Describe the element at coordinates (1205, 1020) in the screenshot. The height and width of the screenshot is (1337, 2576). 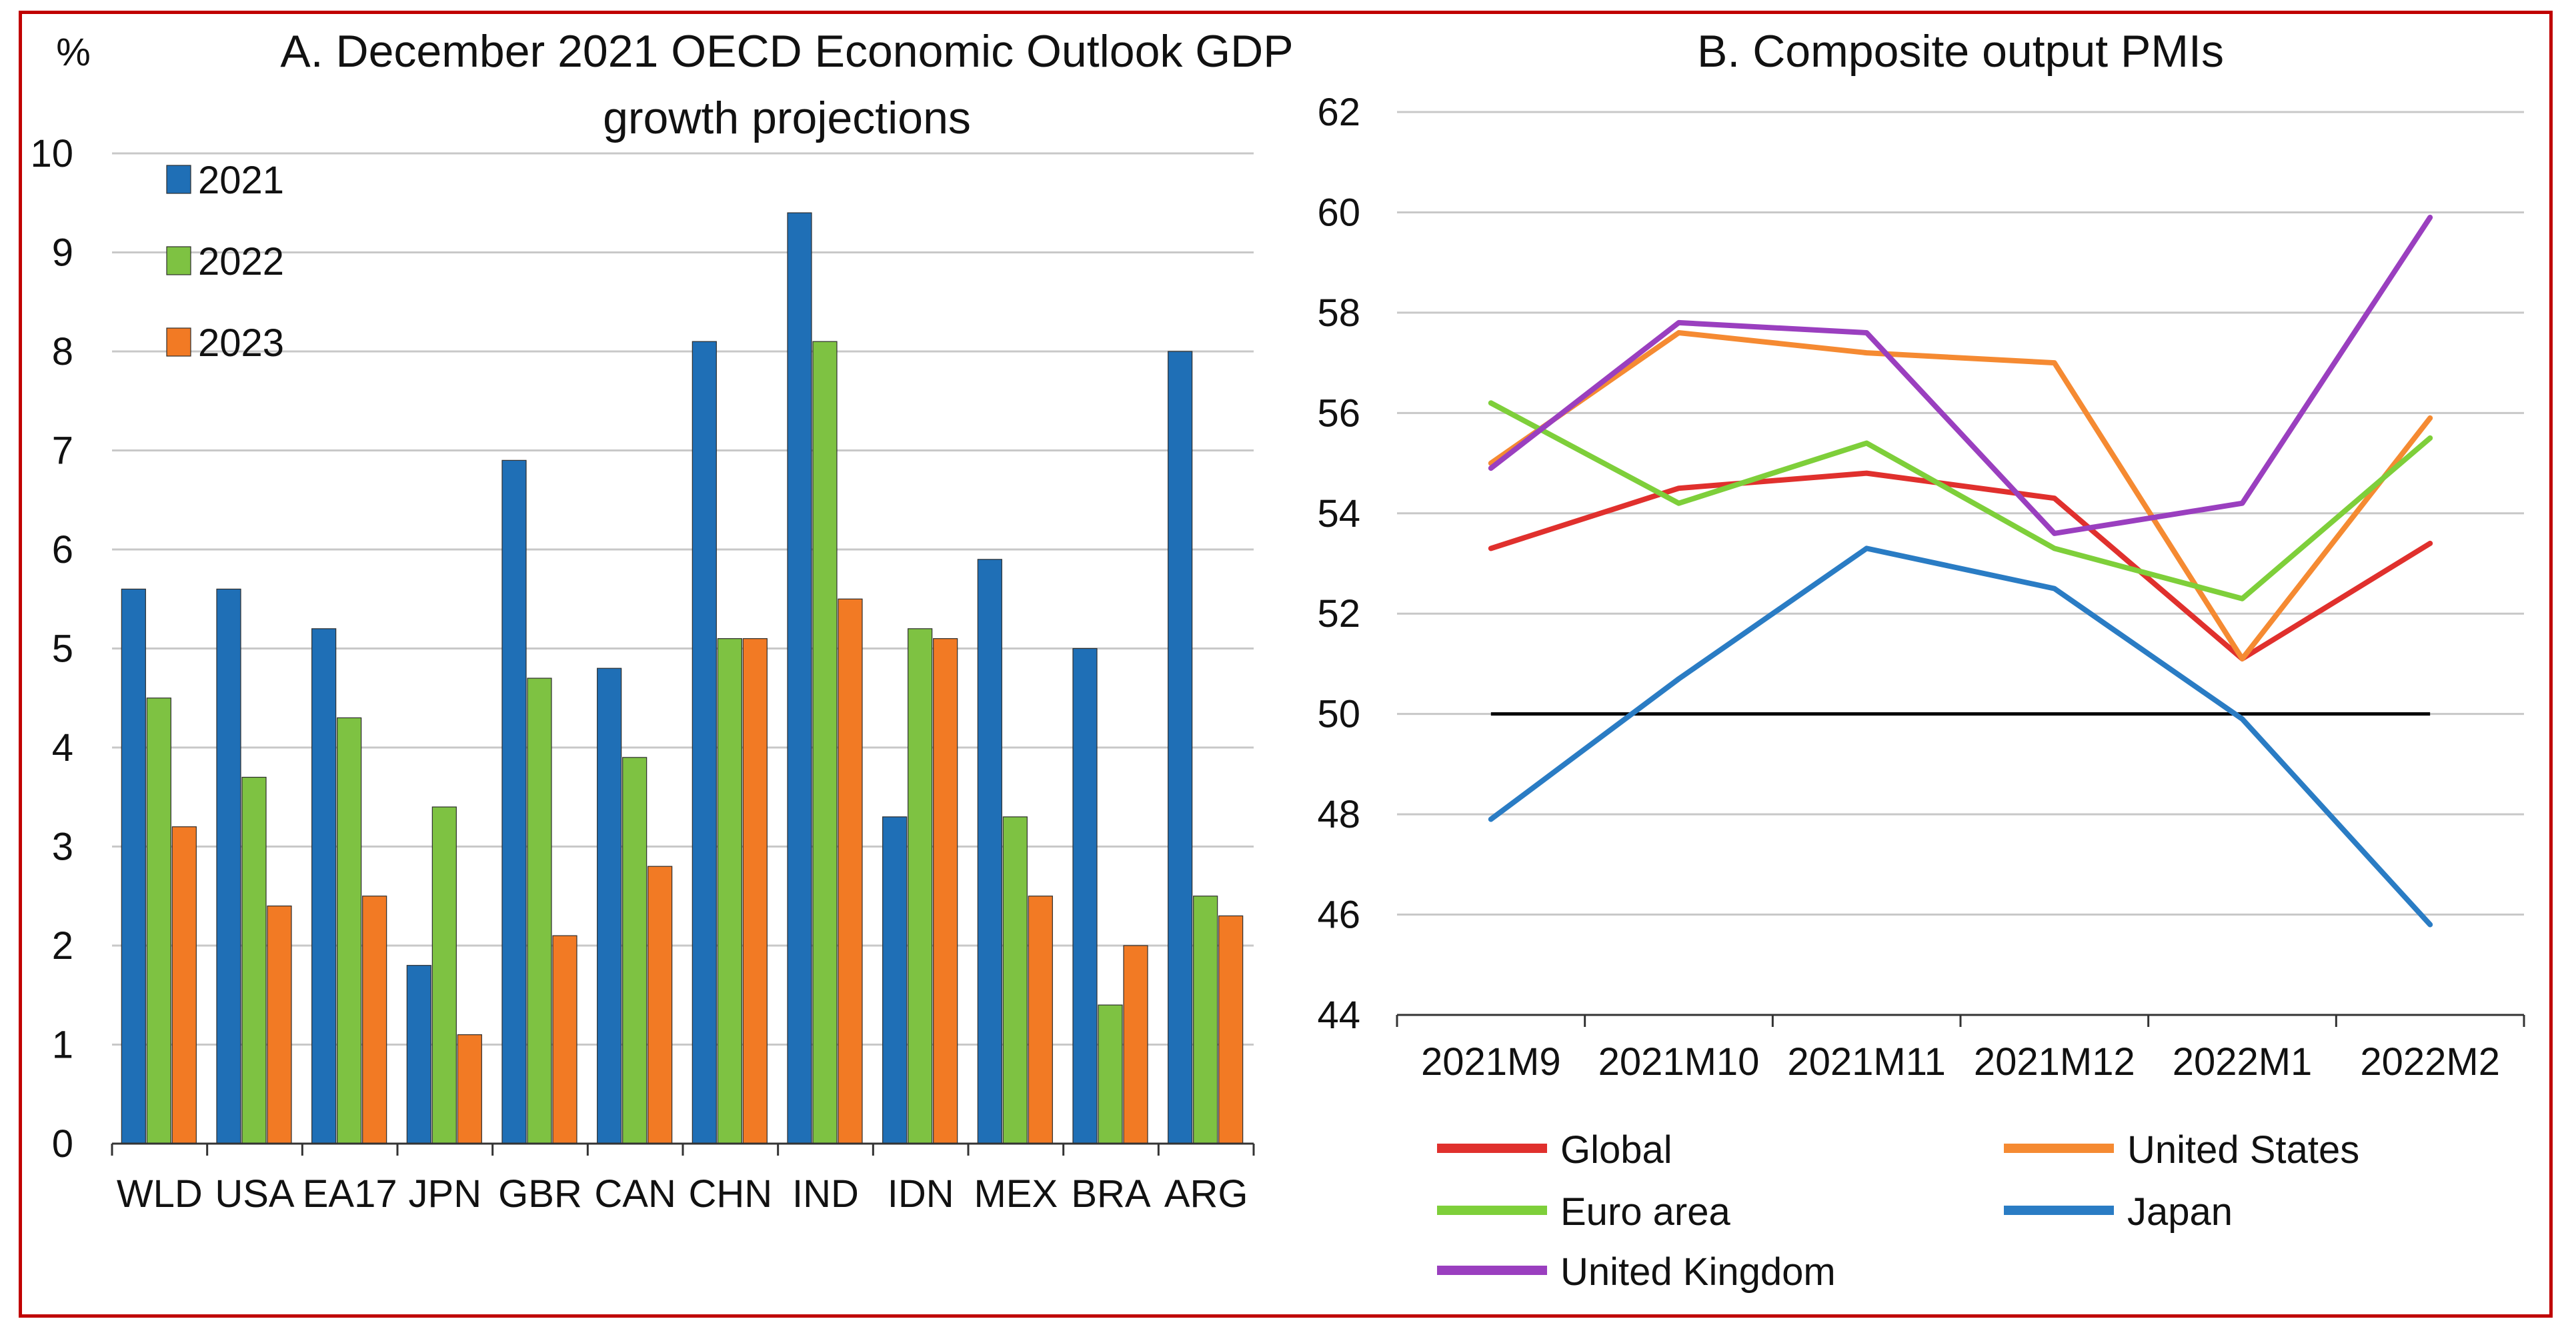
I see `bar-arg-2022` at that location.